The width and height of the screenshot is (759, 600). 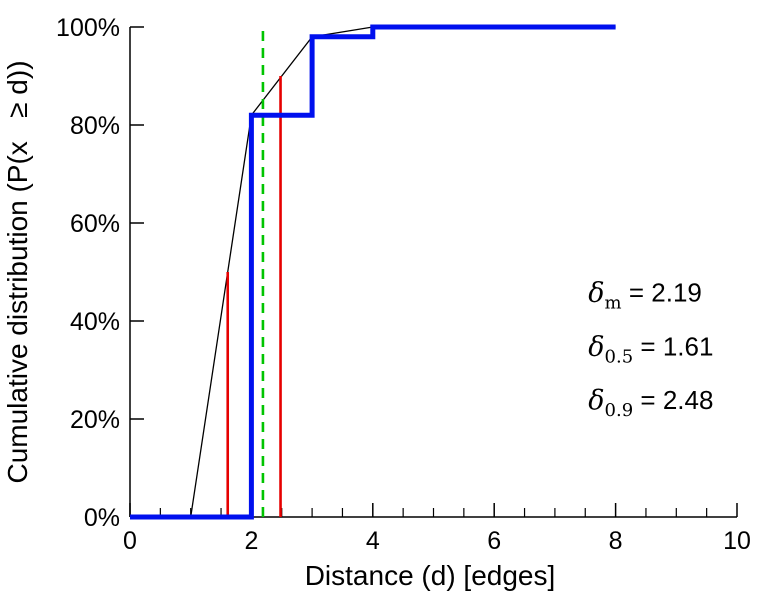 I want to click on y-tick-label: 40%, so click(x=95, y=322).